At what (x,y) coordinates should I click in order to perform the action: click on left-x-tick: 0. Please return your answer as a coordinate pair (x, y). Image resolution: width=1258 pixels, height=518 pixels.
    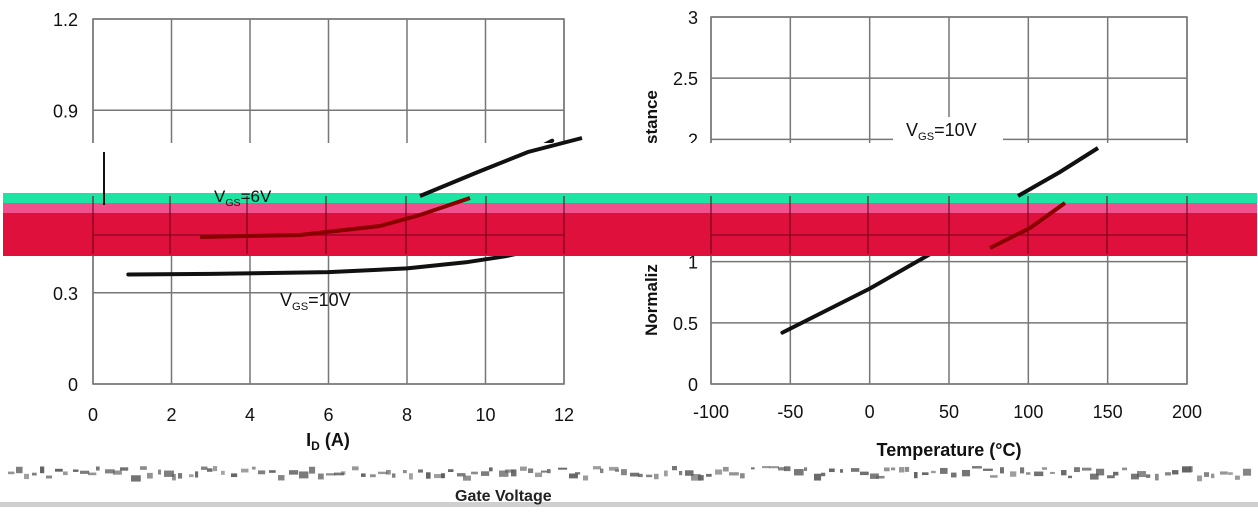
    Looking at the image, I should click on (93, 415).